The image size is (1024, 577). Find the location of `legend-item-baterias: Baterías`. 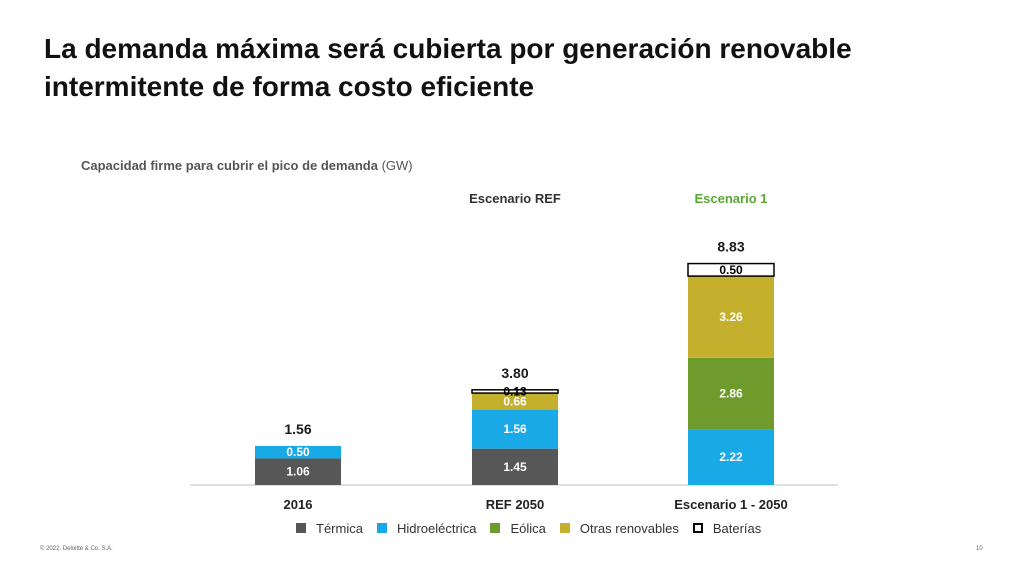

legend-item-baterias: Baterías is located at coordinates (727, 528).